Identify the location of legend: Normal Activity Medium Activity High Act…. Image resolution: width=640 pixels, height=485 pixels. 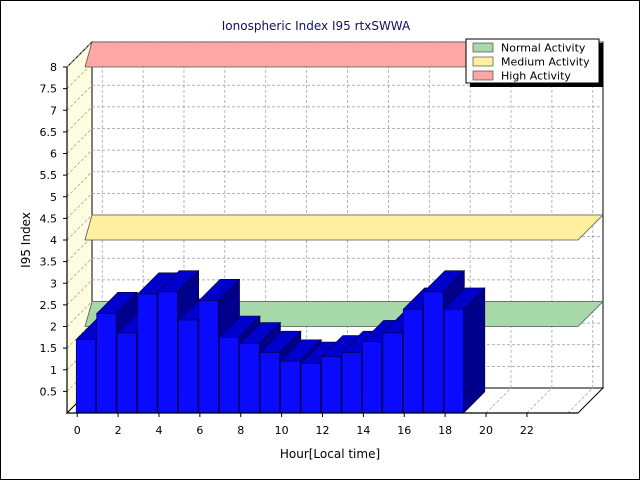
(534, 62).